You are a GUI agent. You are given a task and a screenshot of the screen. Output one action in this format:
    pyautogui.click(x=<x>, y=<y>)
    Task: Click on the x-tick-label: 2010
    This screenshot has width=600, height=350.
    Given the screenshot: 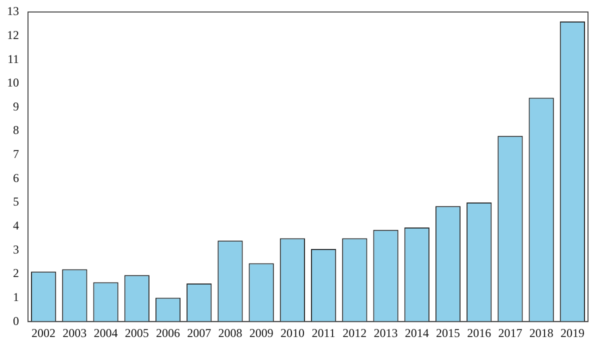 What is the action you would take?
    pyautogui.click(x=292, y=333)
    